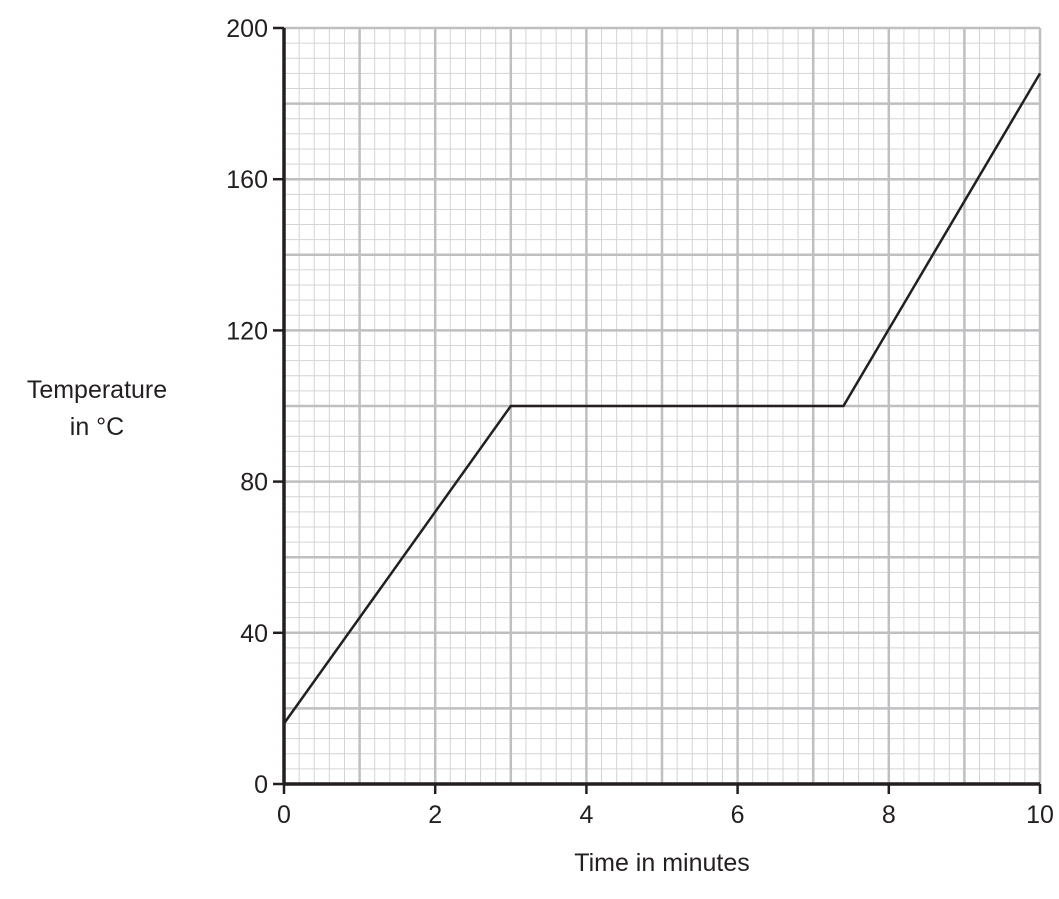 The width and height of the screenshot is (1059, 899). What do you see at coordinates (254, 483) in the screenshot?
I see `y-tick-label: 80` at bounding box center [254, 483].